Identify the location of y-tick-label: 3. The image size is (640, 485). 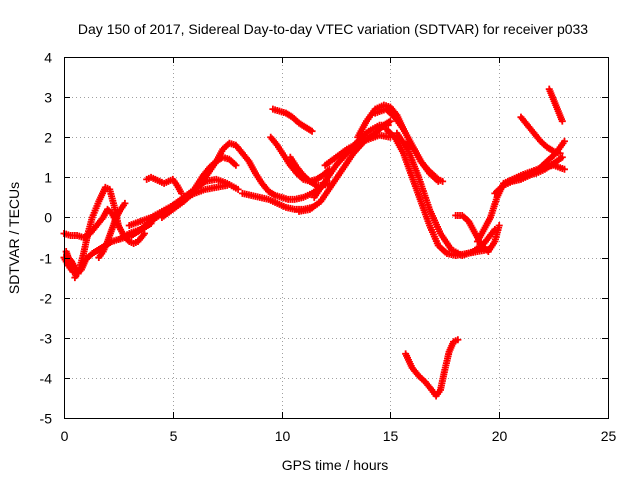
(48, 98).